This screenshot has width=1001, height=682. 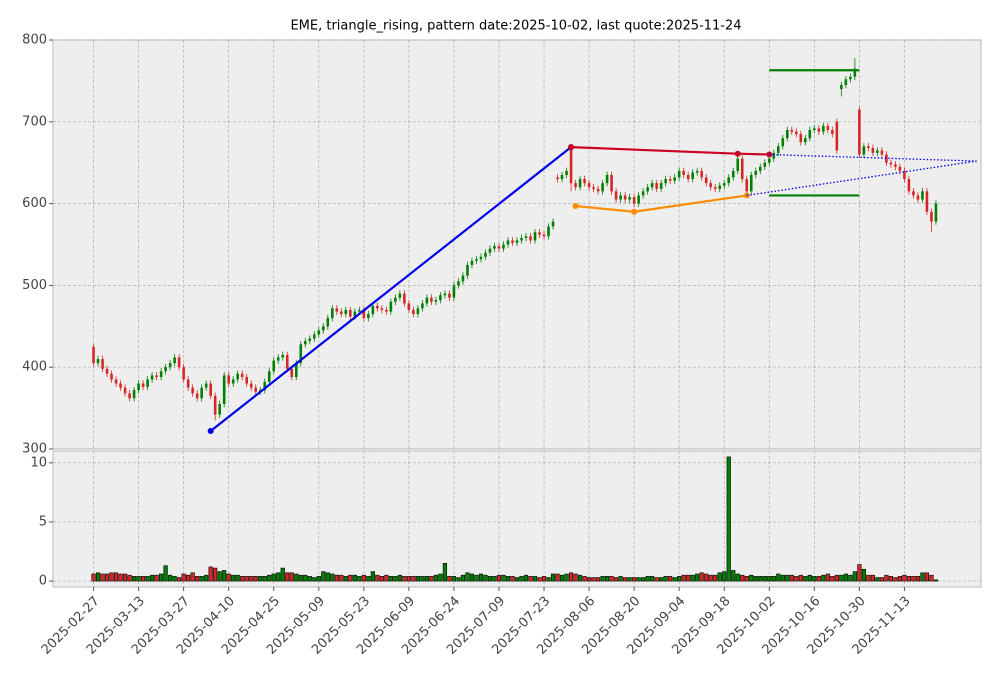 What do you see at coordinates (43, 521) in the screenshot?
I see `y2-tick-label: 5` at bounding box center [43, 521].